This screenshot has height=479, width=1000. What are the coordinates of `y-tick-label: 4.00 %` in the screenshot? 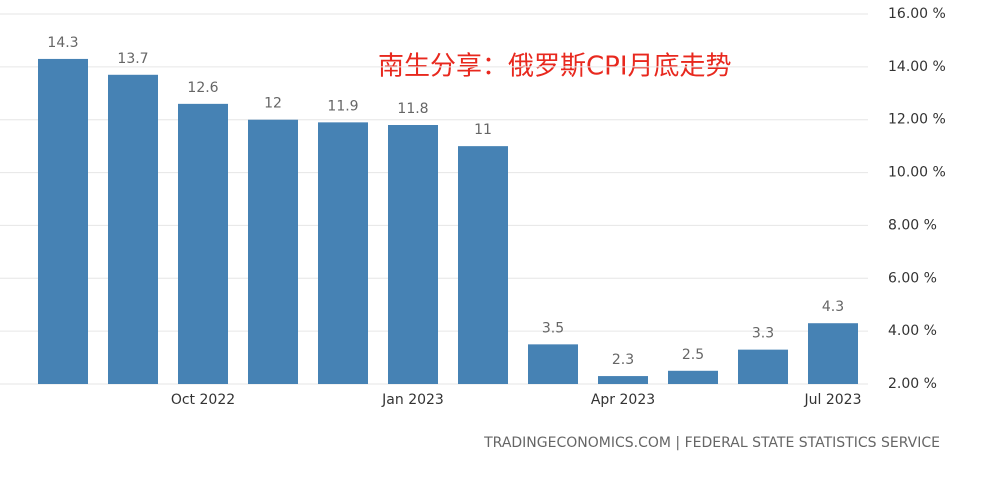 It's located at (912, 331).